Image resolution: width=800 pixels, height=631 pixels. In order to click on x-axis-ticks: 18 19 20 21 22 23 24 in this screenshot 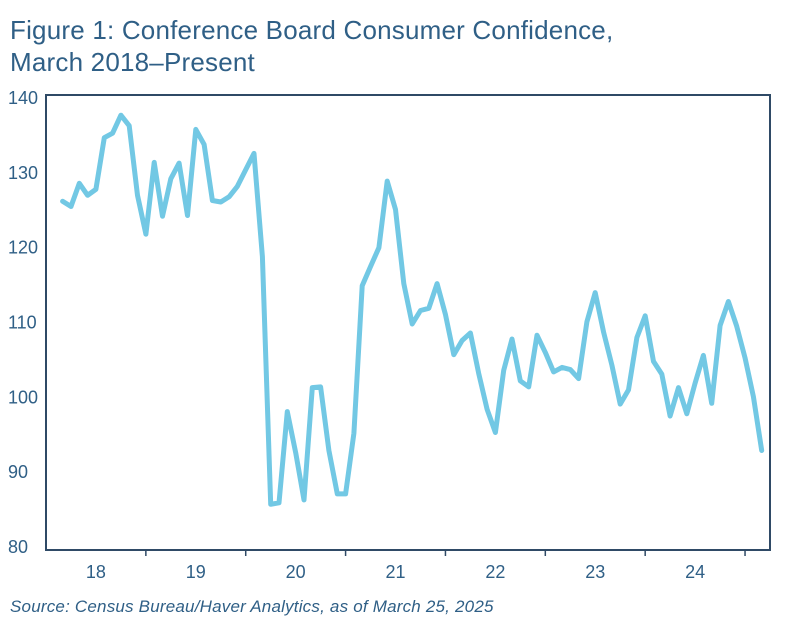, I will do `click(416, 566)`.